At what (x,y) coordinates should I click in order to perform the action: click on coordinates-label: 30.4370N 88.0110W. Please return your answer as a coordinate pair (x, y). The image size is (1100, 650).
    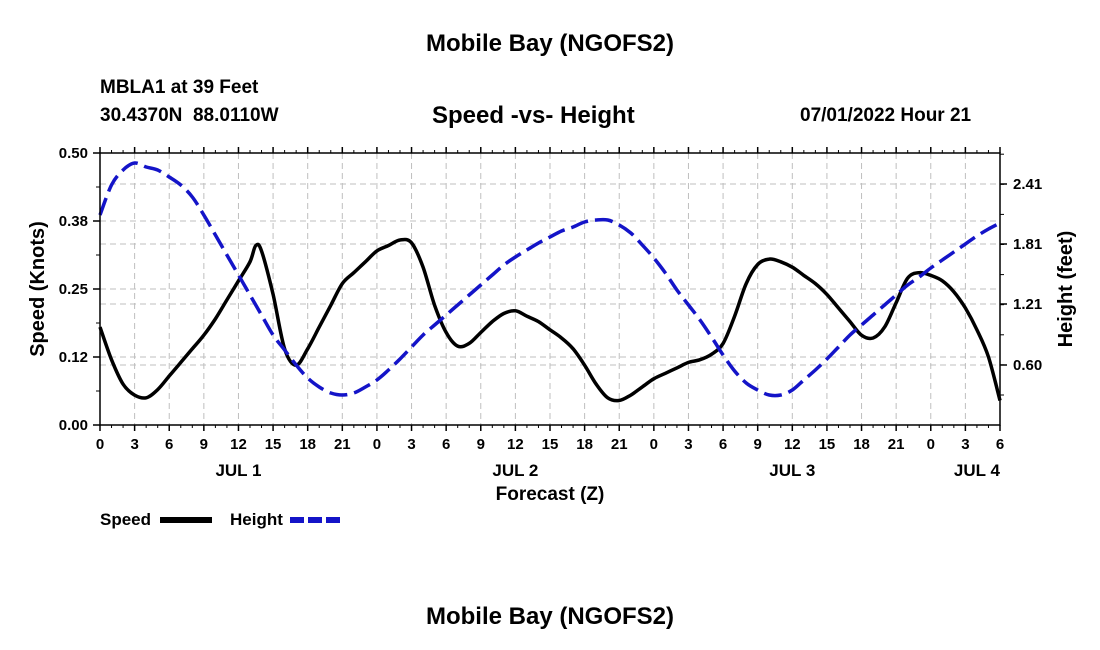
    Looking at the image, I should click on (189, 115).